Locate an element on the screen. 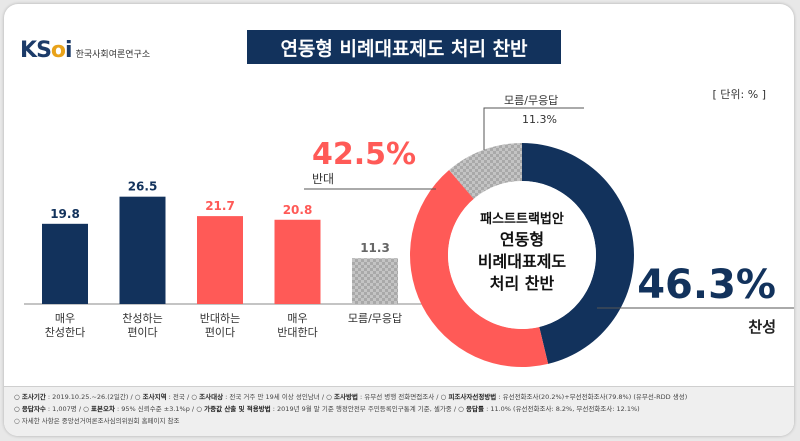 This screenshot has height=441, width=800. bar-category-label: 반대한다 is located at coordinates (297, 332).